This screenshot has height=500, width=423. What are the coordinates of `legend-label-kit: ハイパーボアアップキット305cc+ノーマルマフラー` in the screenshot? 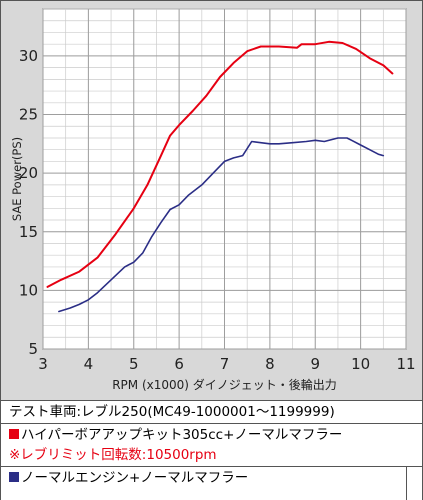 It's located at (182, 435).